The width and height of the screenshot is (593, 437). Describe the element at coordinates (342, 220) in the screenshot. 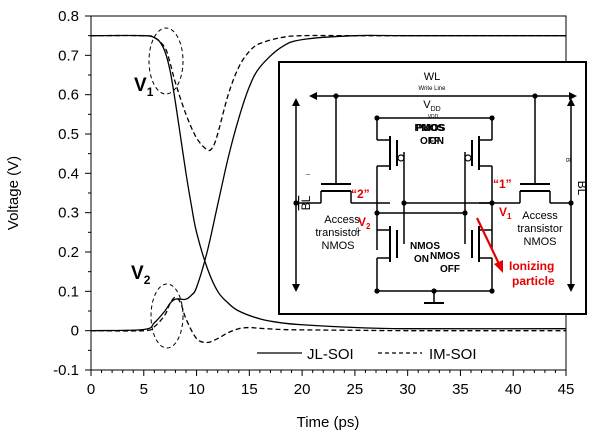

I see `access-left-label-1: Access` at that location.